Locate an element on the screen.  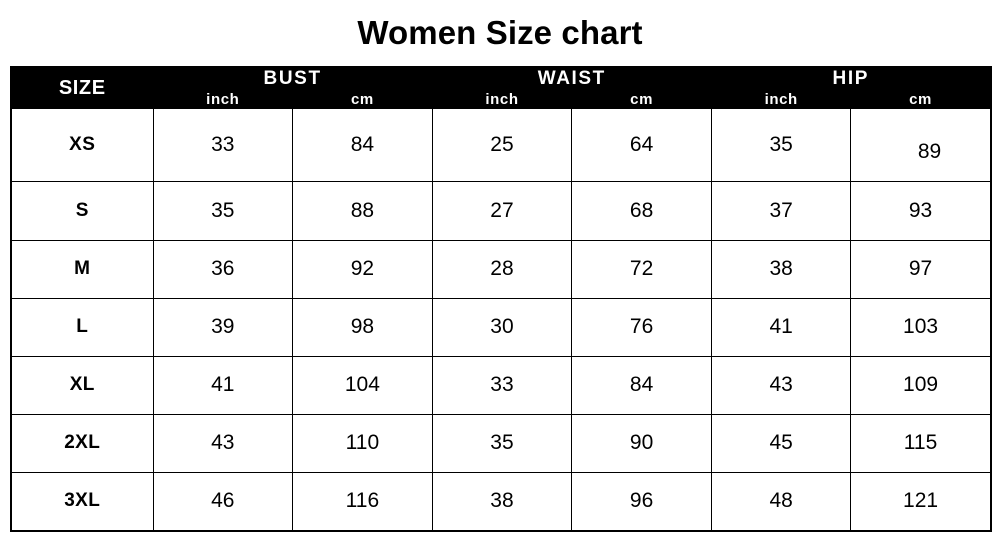
cell-size: S is located at coordinates (82, 211).